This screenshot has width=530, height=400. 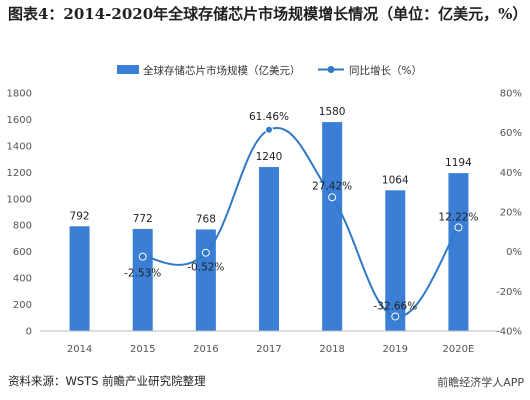 I want to click on right-axis-tick-label: 60%, so click(x=511, y=133).